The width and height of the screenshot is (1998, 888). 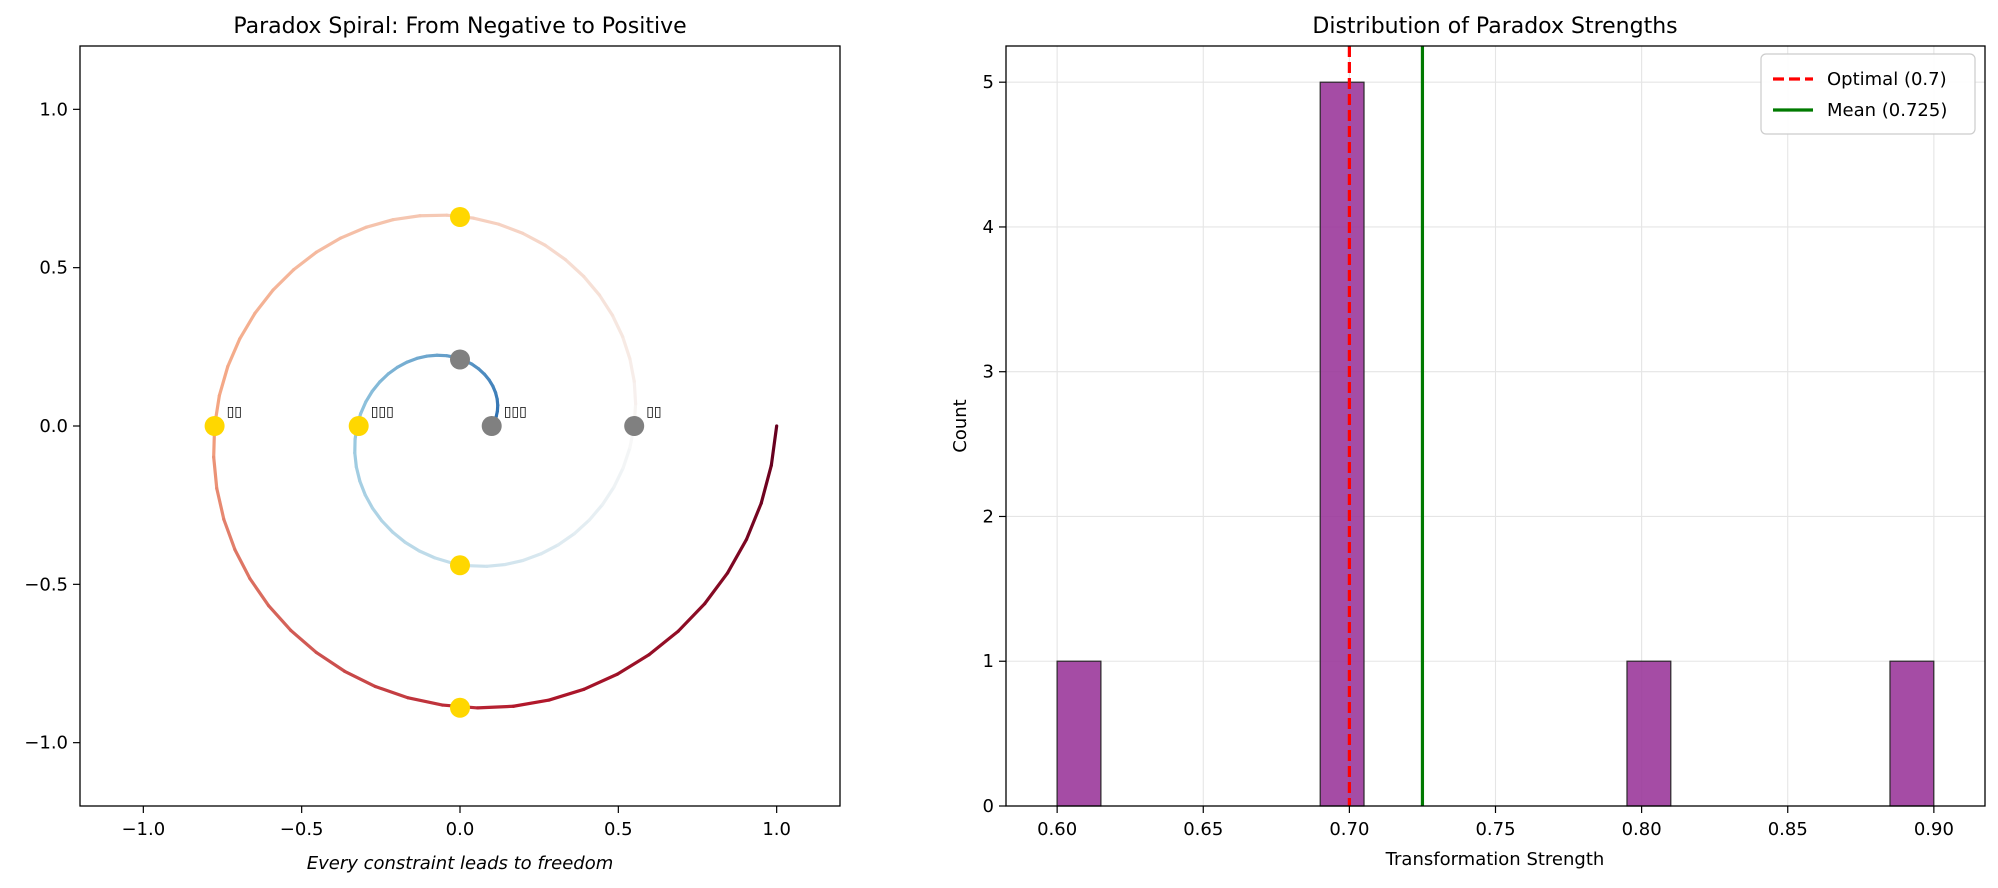 What do you see at coordinates (1868, 94) in the screenshot?
I see `legend-box` at bounding box center [1868, 94].